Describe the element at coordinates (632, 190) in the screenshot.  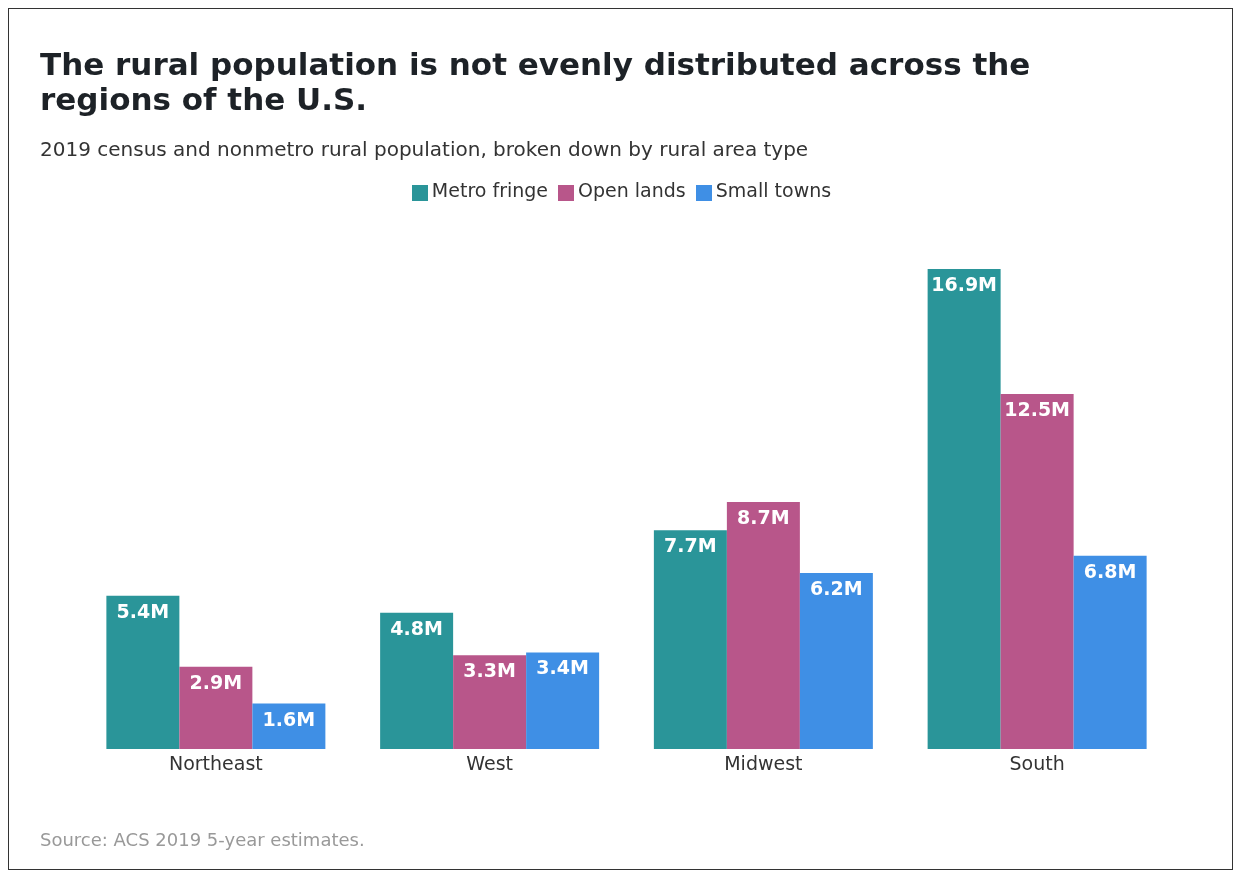
I see `legend-label: Open lands` at that location.